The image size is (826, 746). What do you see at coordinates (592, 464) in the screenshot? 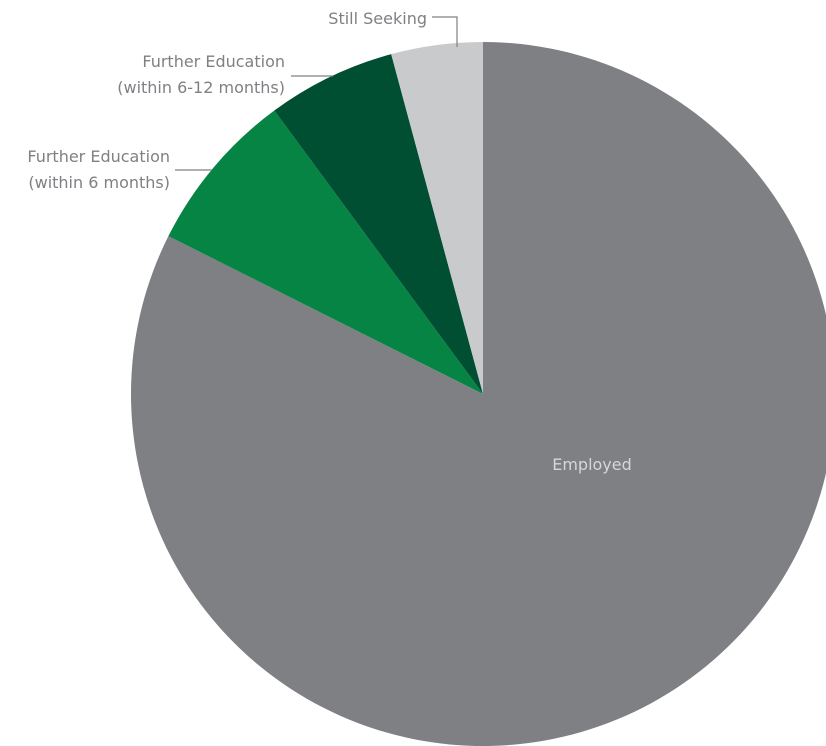
I see `label-employed: Employed` at bounding box center [592, 464].